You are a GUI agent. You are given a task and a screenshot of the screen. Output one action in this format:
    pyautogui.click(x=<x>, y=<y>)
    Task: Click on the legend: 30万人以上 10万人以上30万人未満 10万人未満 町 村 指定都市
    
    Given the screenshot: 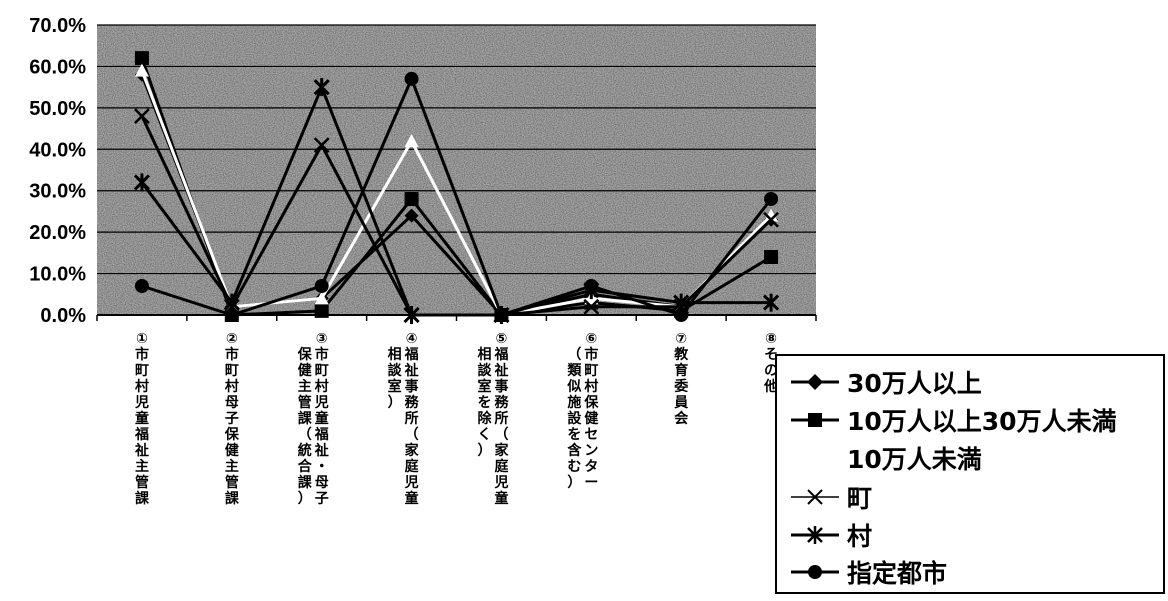 What is the action you would take?
    pyautogui.click(x=970, y=474)
    